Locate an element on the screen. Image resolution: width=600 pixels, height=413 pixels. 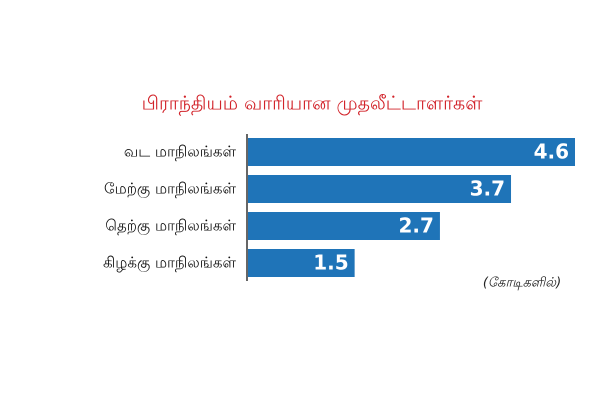
category-label: தெற்கு மாநிலங்கள் is located at coordinates (170, 226).